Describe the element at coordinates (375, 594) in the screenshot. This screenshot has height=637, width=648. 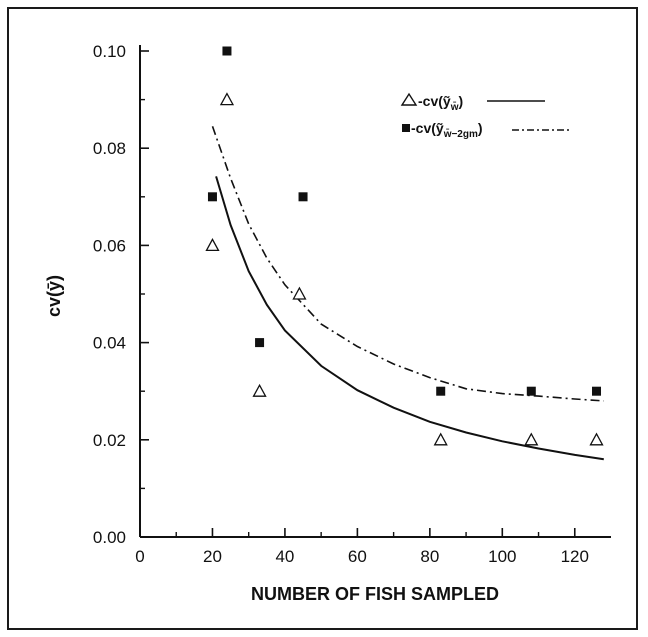
I see `x-axis-title: NUMBER OF FISH SAMPLED` at that location.